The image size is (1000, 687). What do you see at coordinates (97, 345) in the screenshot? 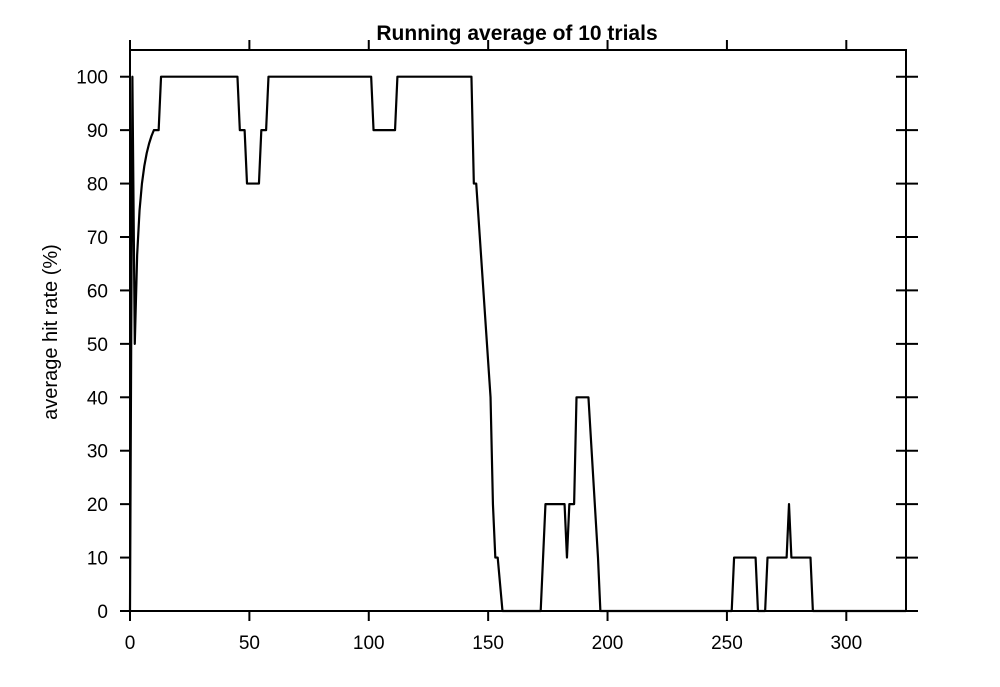
I see `y-tick-label: 50` at bounding box center [97, 345].